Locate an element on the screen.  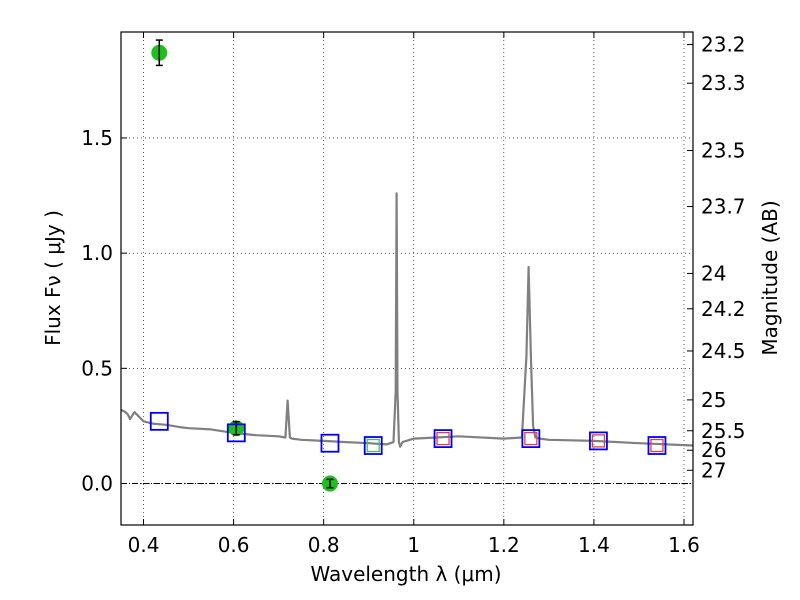
y-tick-label: 1.0 is located at coordinates (97, 253).